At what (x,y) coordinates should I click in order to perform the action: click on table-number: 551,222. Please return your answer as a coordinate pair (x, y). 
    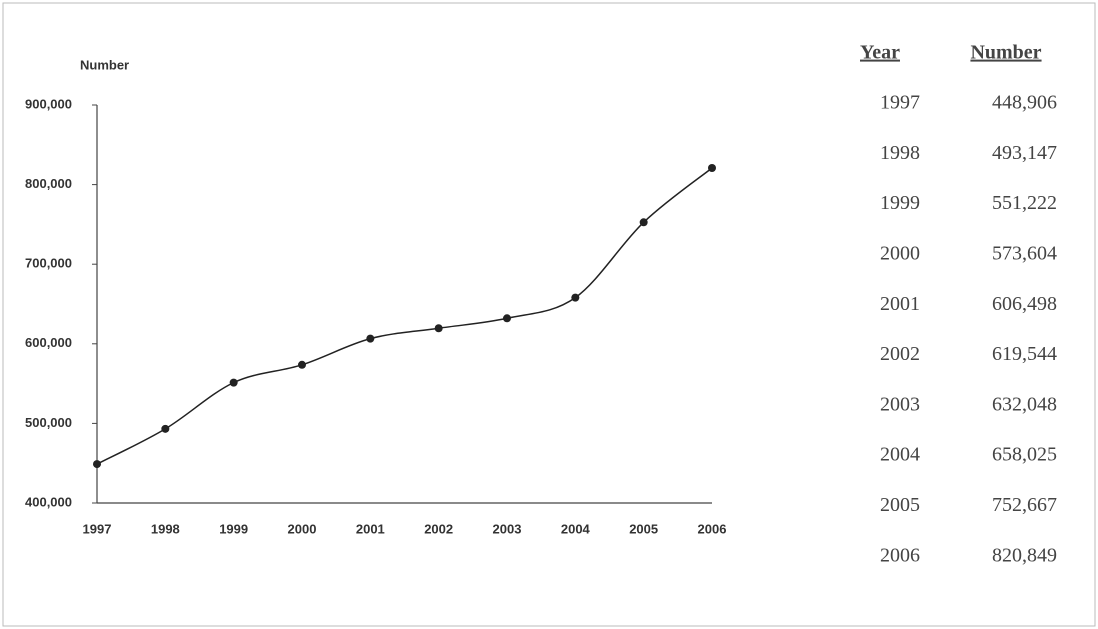
    Looking at the image, I should click on (1024, 203).